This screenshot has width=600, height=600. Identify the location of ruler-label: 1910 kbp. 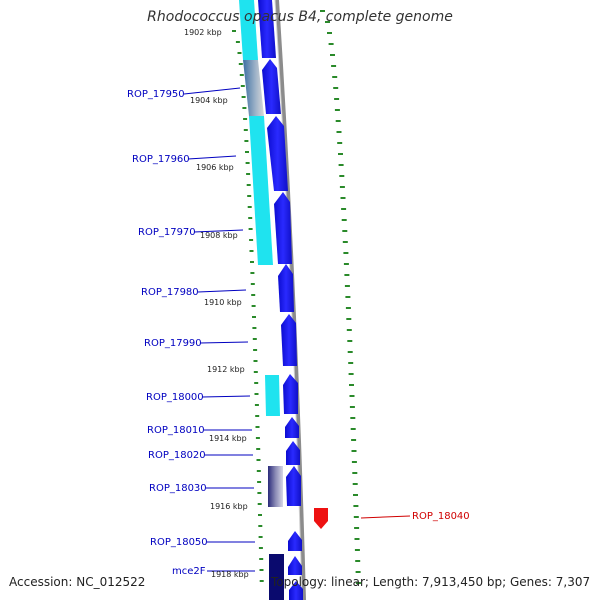
(223, 302).